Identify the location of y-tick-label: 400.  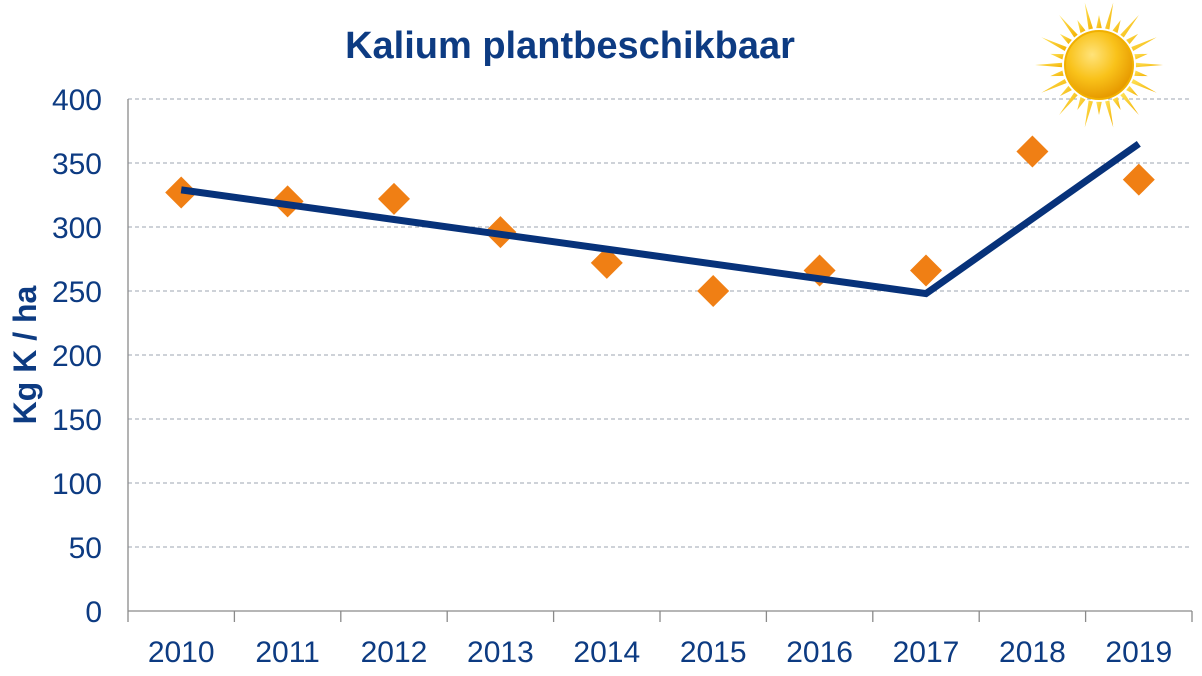
(77, 100).